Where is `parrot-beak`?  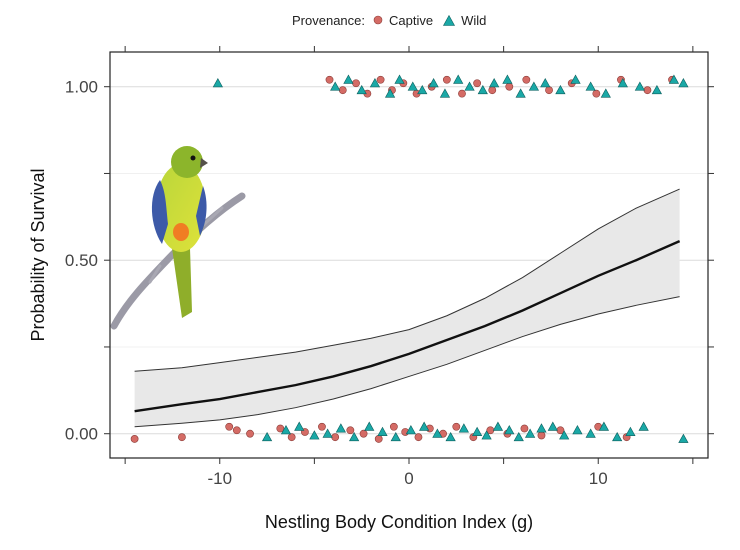
parrot-beak is located at coordinates (204, 163).